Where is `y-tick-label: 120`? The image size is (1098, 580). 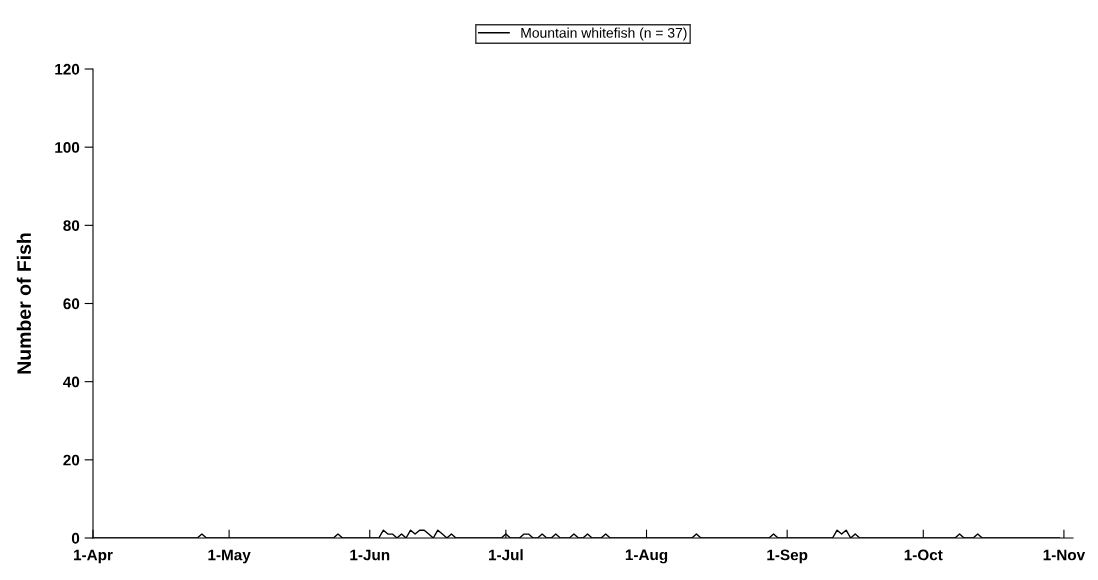
y-tick-label: 120 is located at coordinates (67, 69).